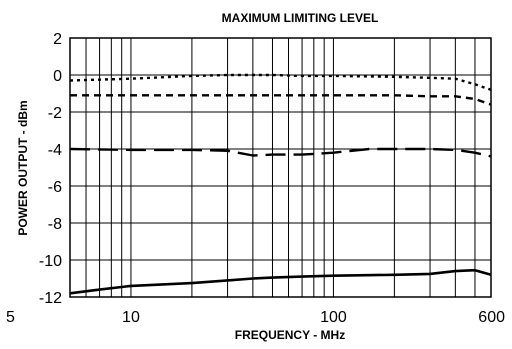 The image size is (512, 349). What do you see at coordinates (50, 261) in the screenshot?
I see `y-tick-label: -10` at bounding box center [50, 261].